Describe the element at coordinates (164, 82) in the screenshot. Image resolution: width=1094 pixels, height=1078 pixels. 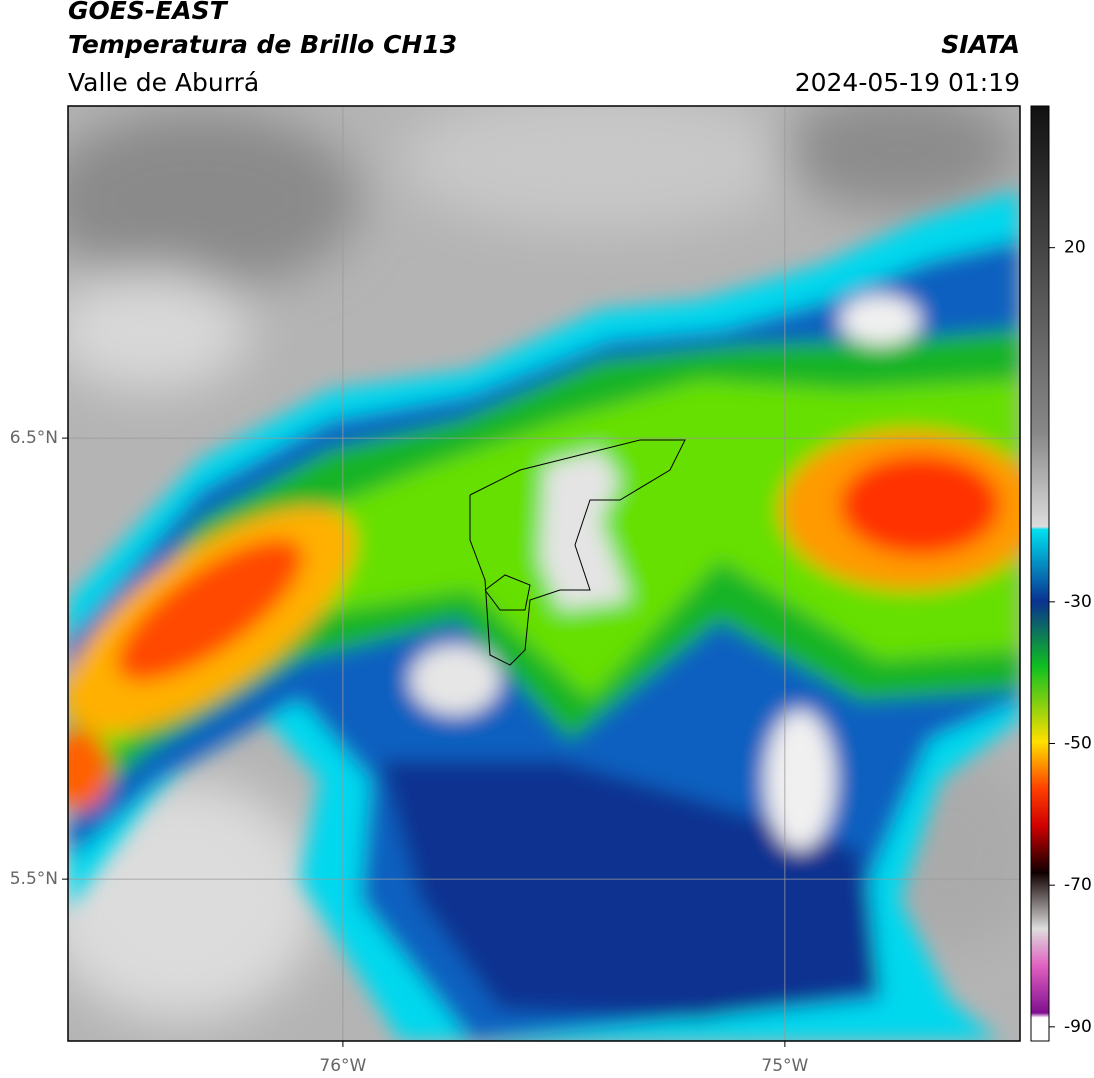
I see `region: Valle de Aburrá` at that location.